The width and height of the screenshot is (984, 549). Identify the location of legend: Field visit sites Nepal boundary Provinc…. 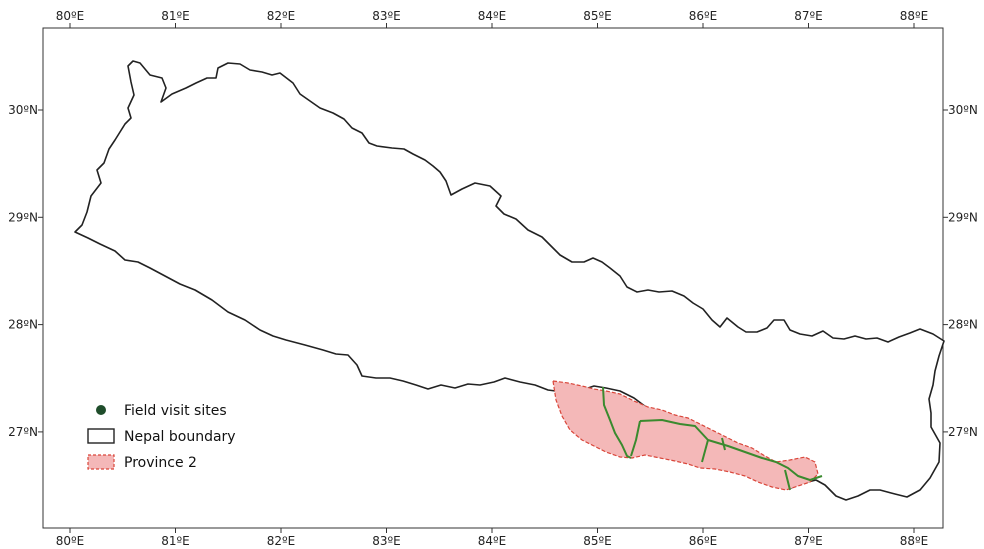
(161, 437).